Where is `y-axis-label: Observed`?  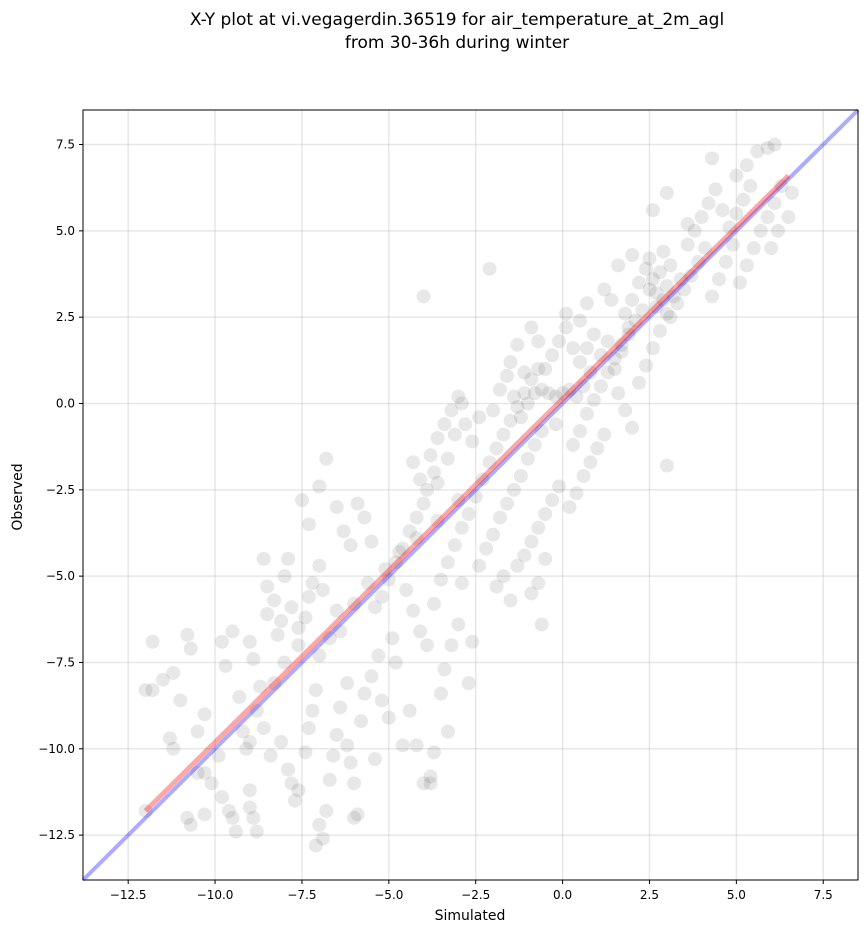 y-axis-label: Observed is located at coordinates (18, 496).